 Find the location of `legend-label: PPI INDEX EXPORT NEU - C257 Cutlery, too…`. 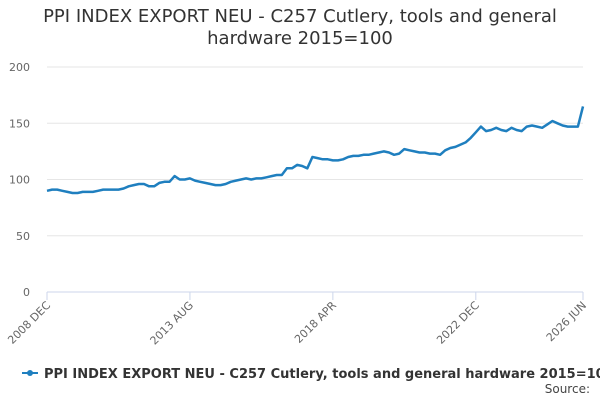

legend-label: PPI INDEX EXPORT NEU - C257 Cutlery, too… is located at coordinates (322, 374).